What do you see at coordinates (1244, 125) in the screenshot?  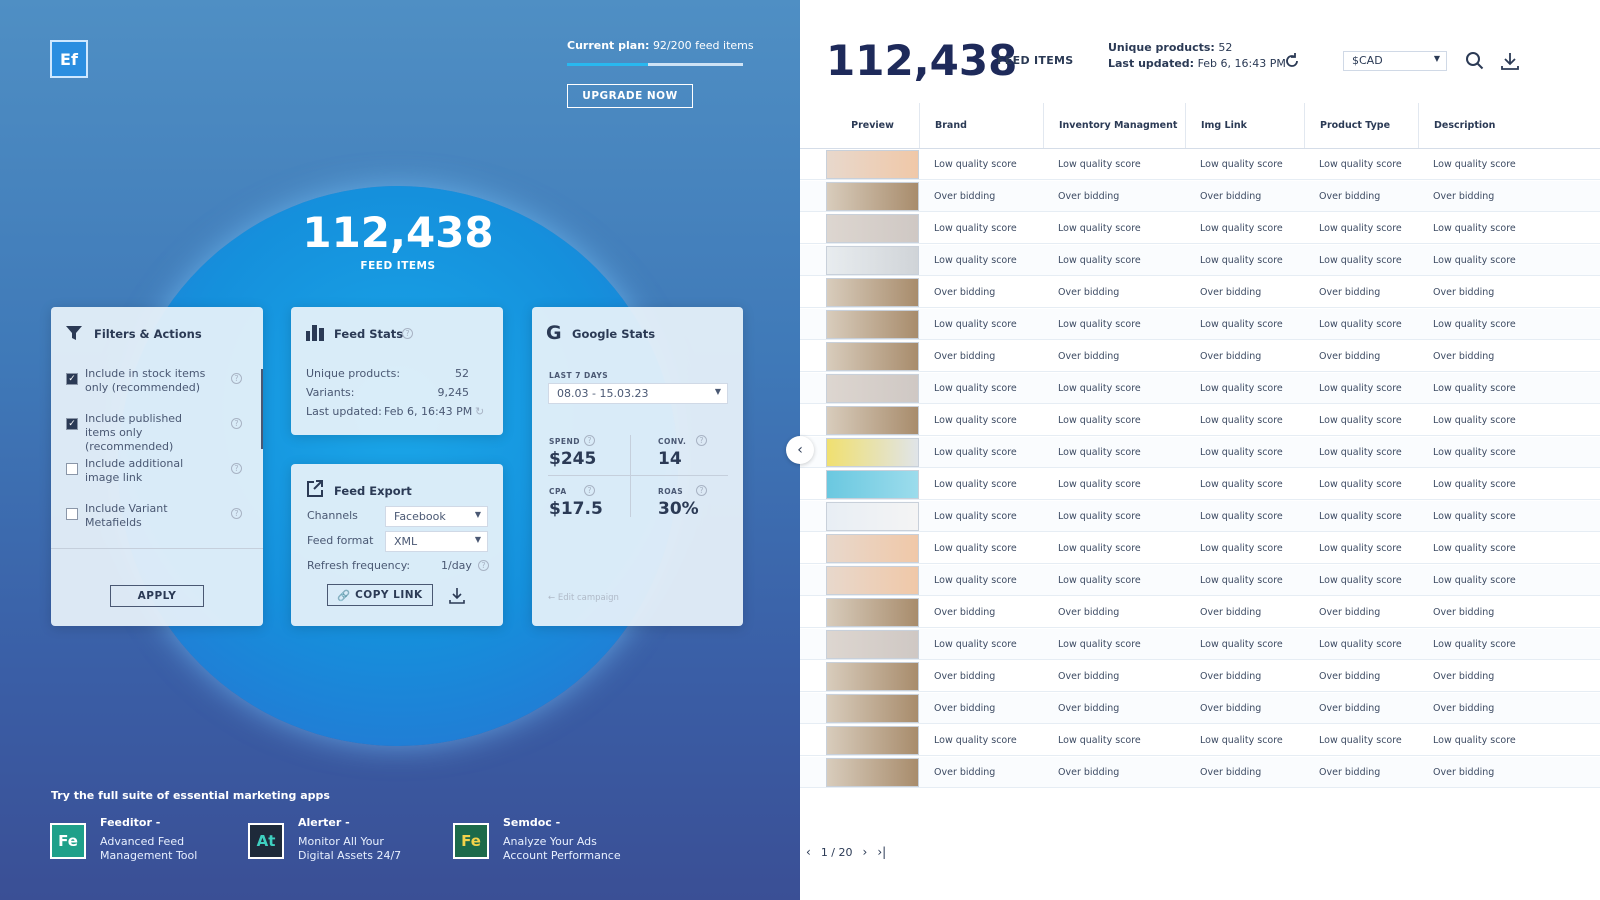 I see `column-header: Img Link` at bounding box center [1244, 125].